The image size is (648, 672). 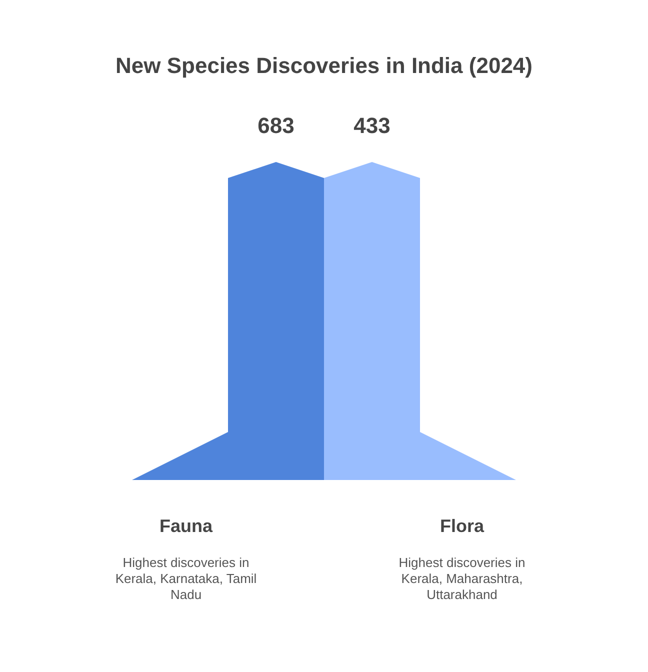 What do you see at coordinates (462, 526) in the screenshot?
I see `category-label: Flora` at bounding box center [462, 526].